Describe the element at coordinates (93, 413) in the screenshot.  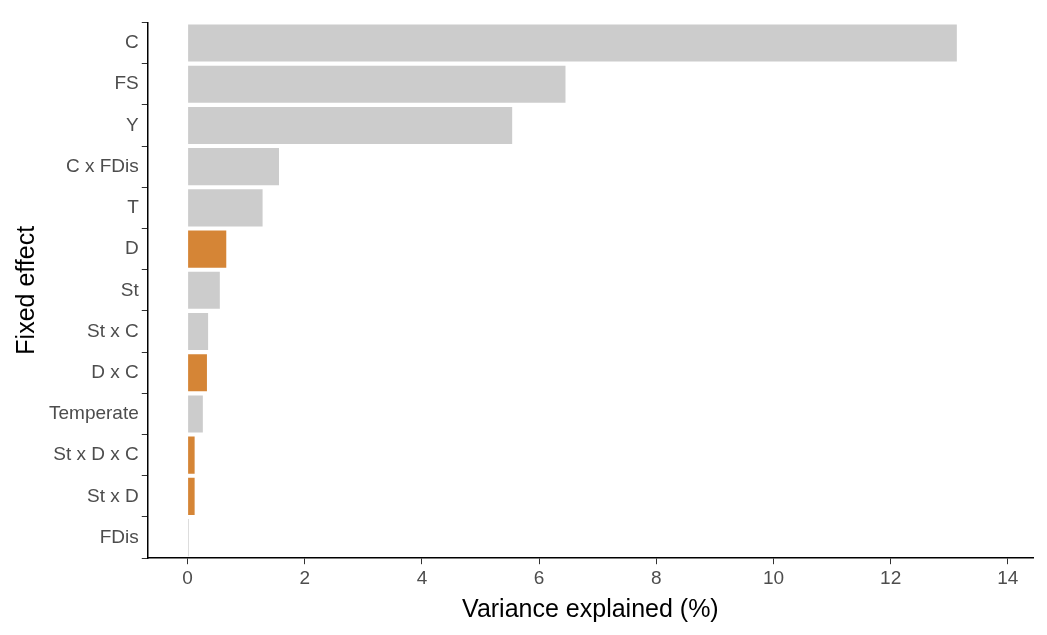
I see `y-tick-label: Temperate` at that location.